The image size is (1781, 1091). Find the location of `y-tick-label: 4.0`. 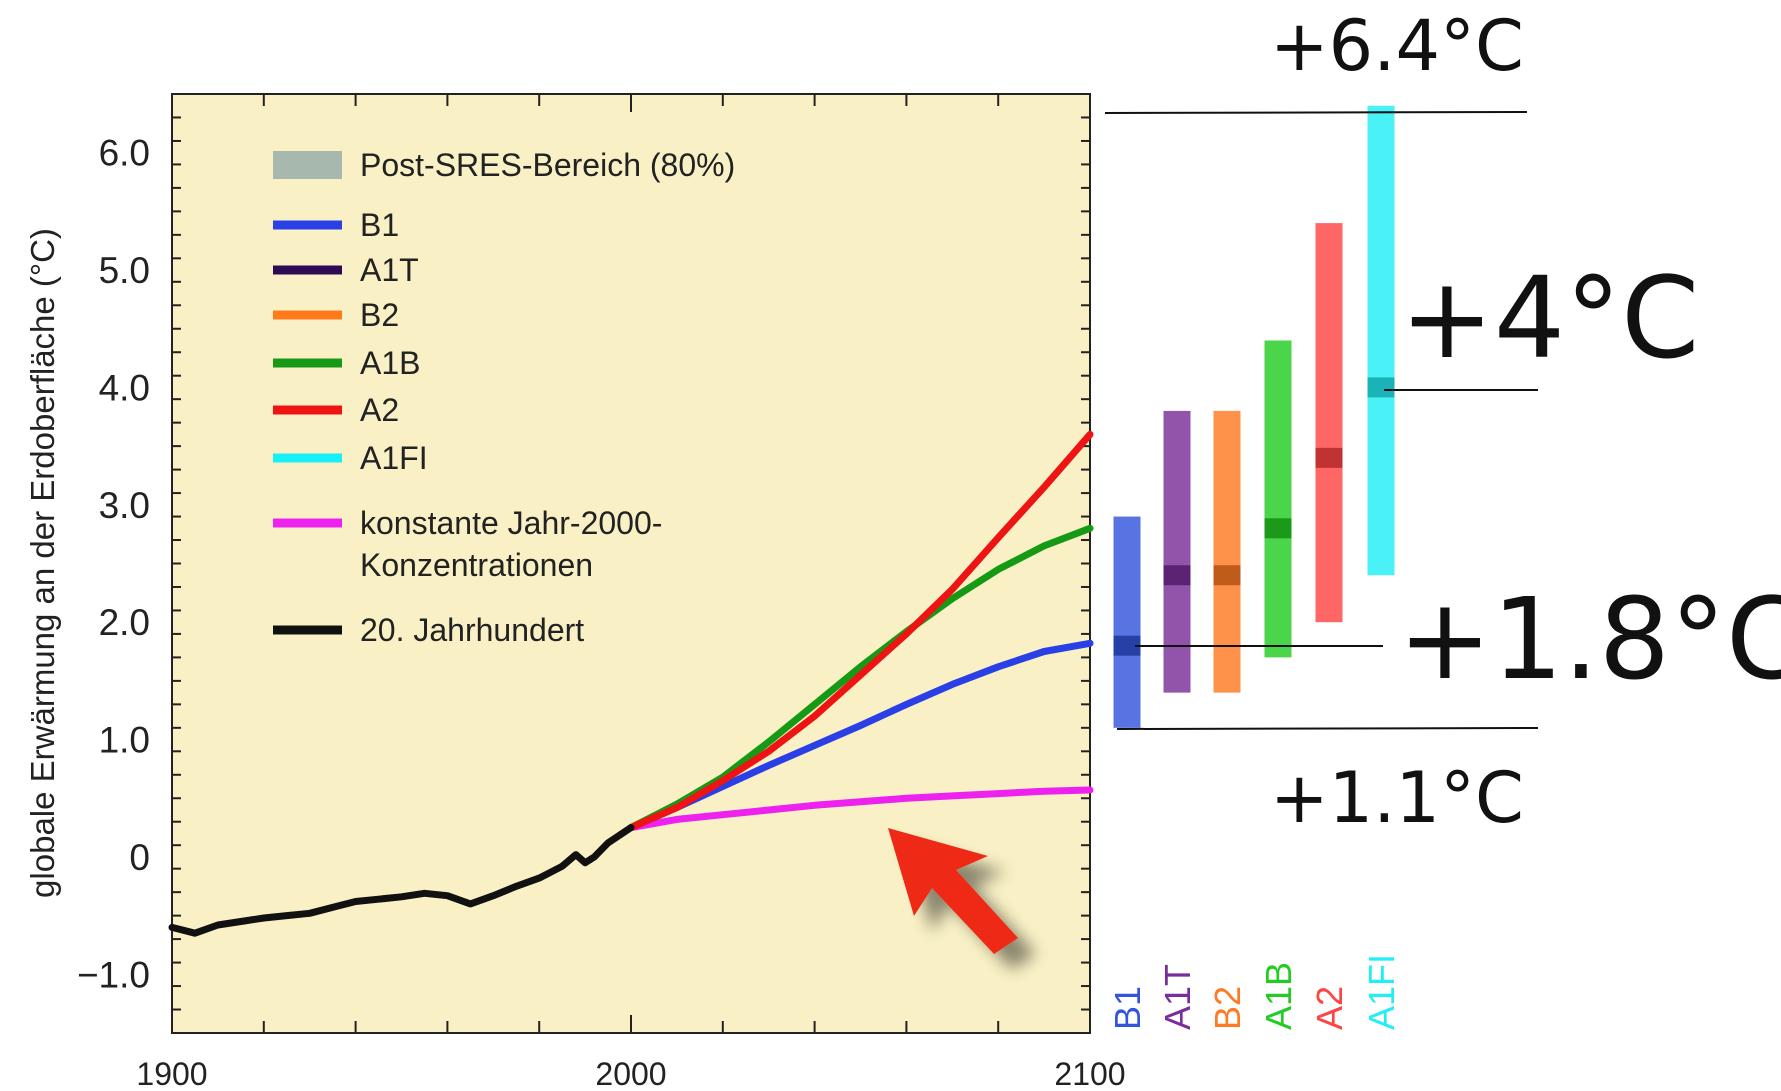

y-tick-label: 4.0 is located at coordinates (124, 387).